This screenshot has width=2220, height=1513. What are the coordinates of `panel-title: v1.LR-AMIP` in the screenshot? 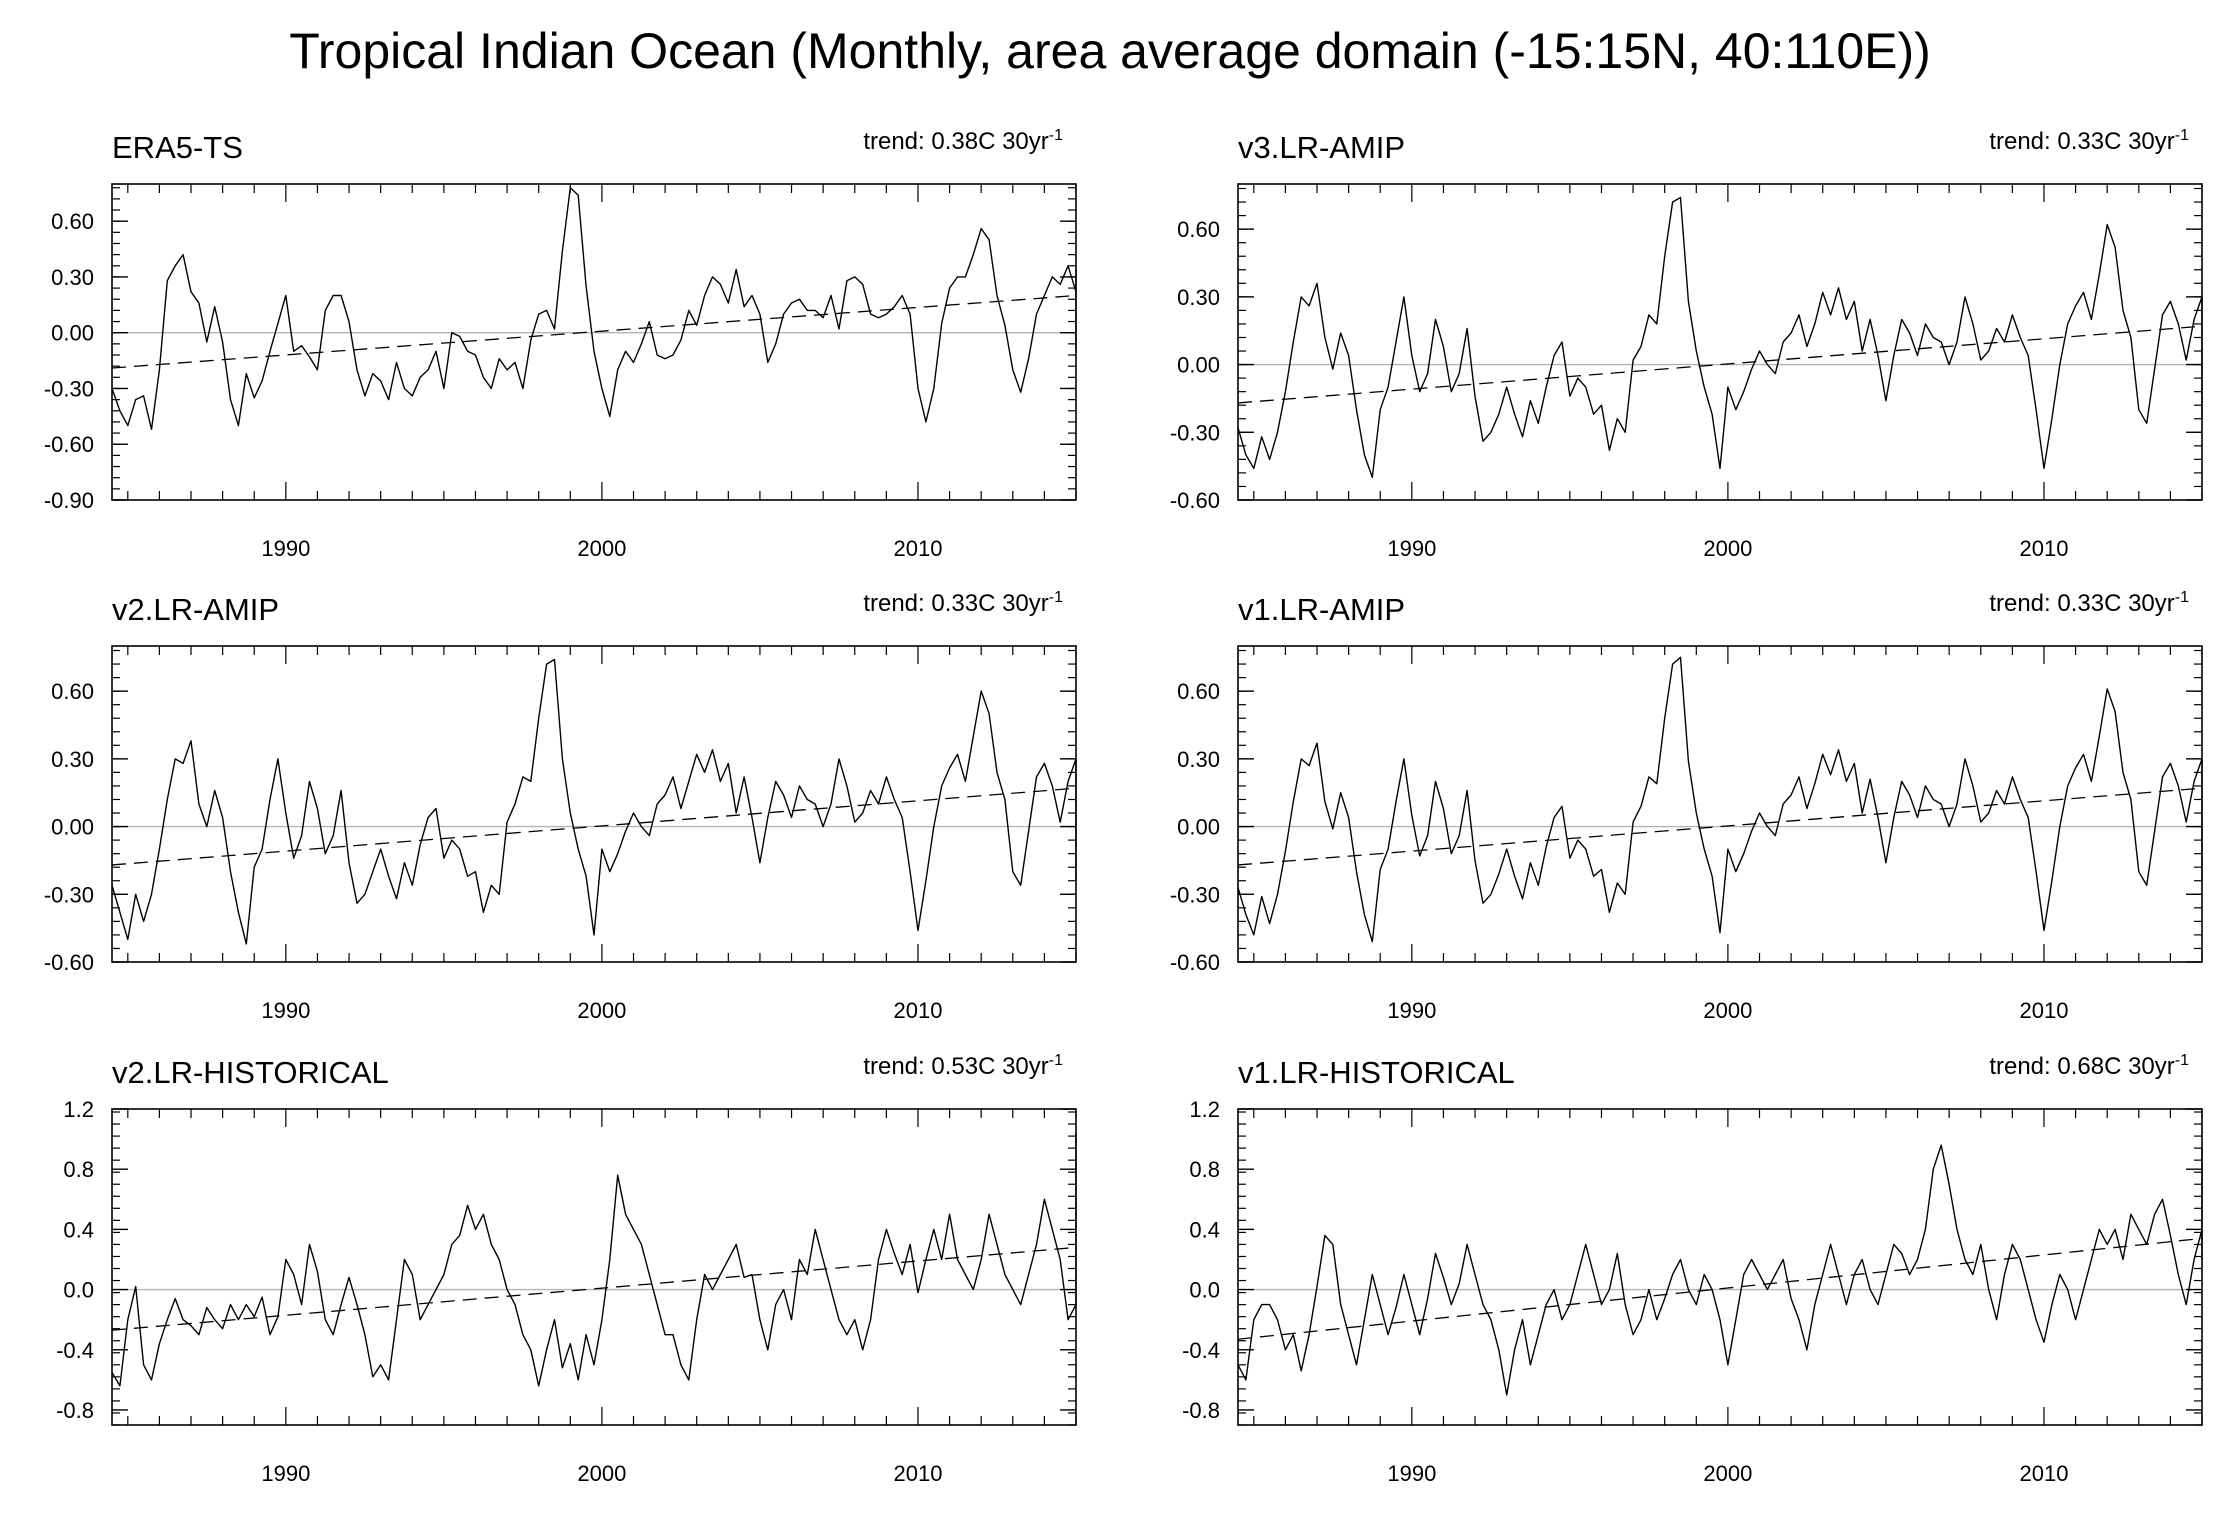 It's located at (1321, 609).